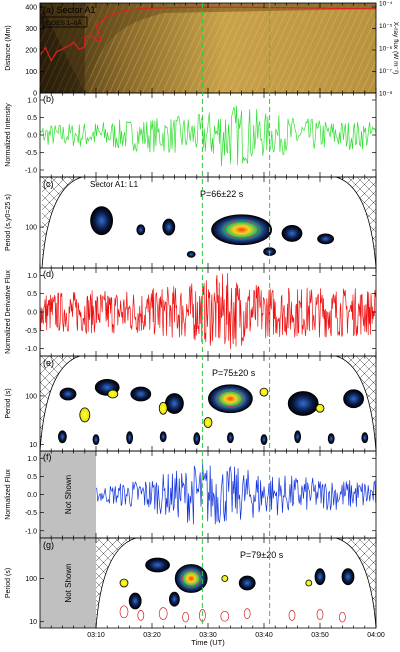  I want to click on ylabel-g: Period (s), so click(8, 583).